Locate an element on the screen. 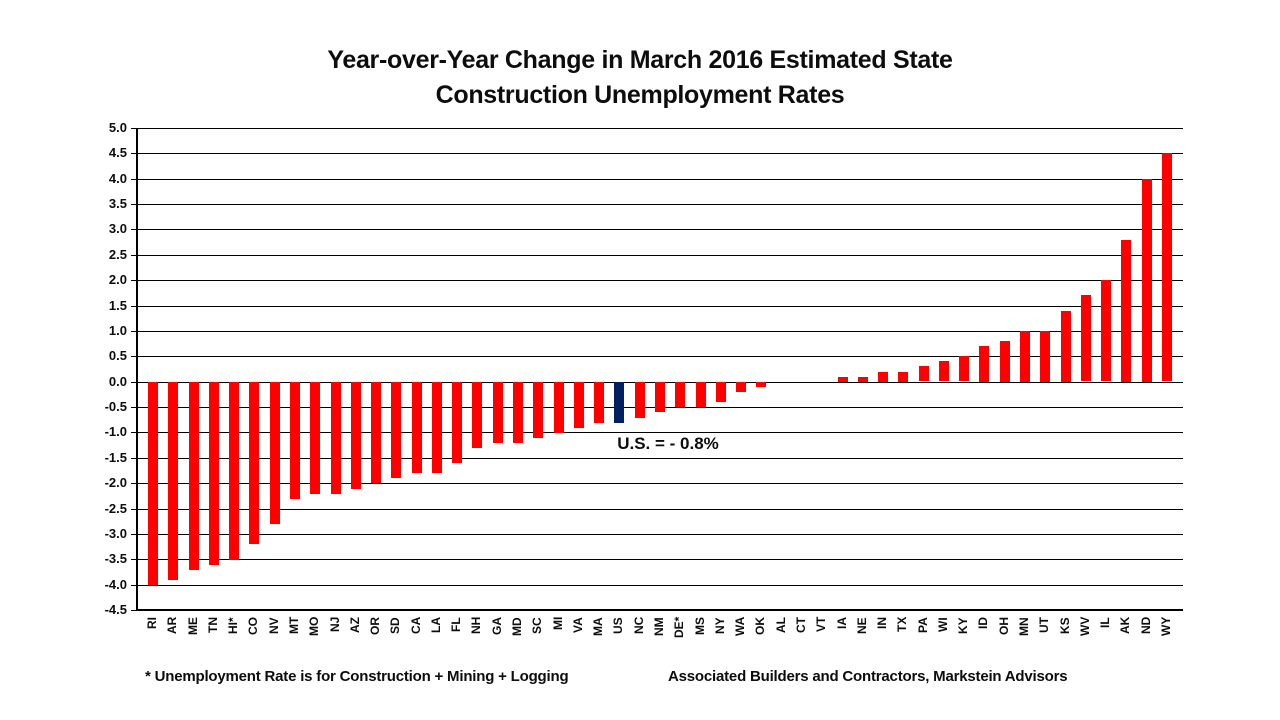 The width and height of the screenshot is (1280, 720). y-tick-label: 4.0 is located at coordinates (117, 178).